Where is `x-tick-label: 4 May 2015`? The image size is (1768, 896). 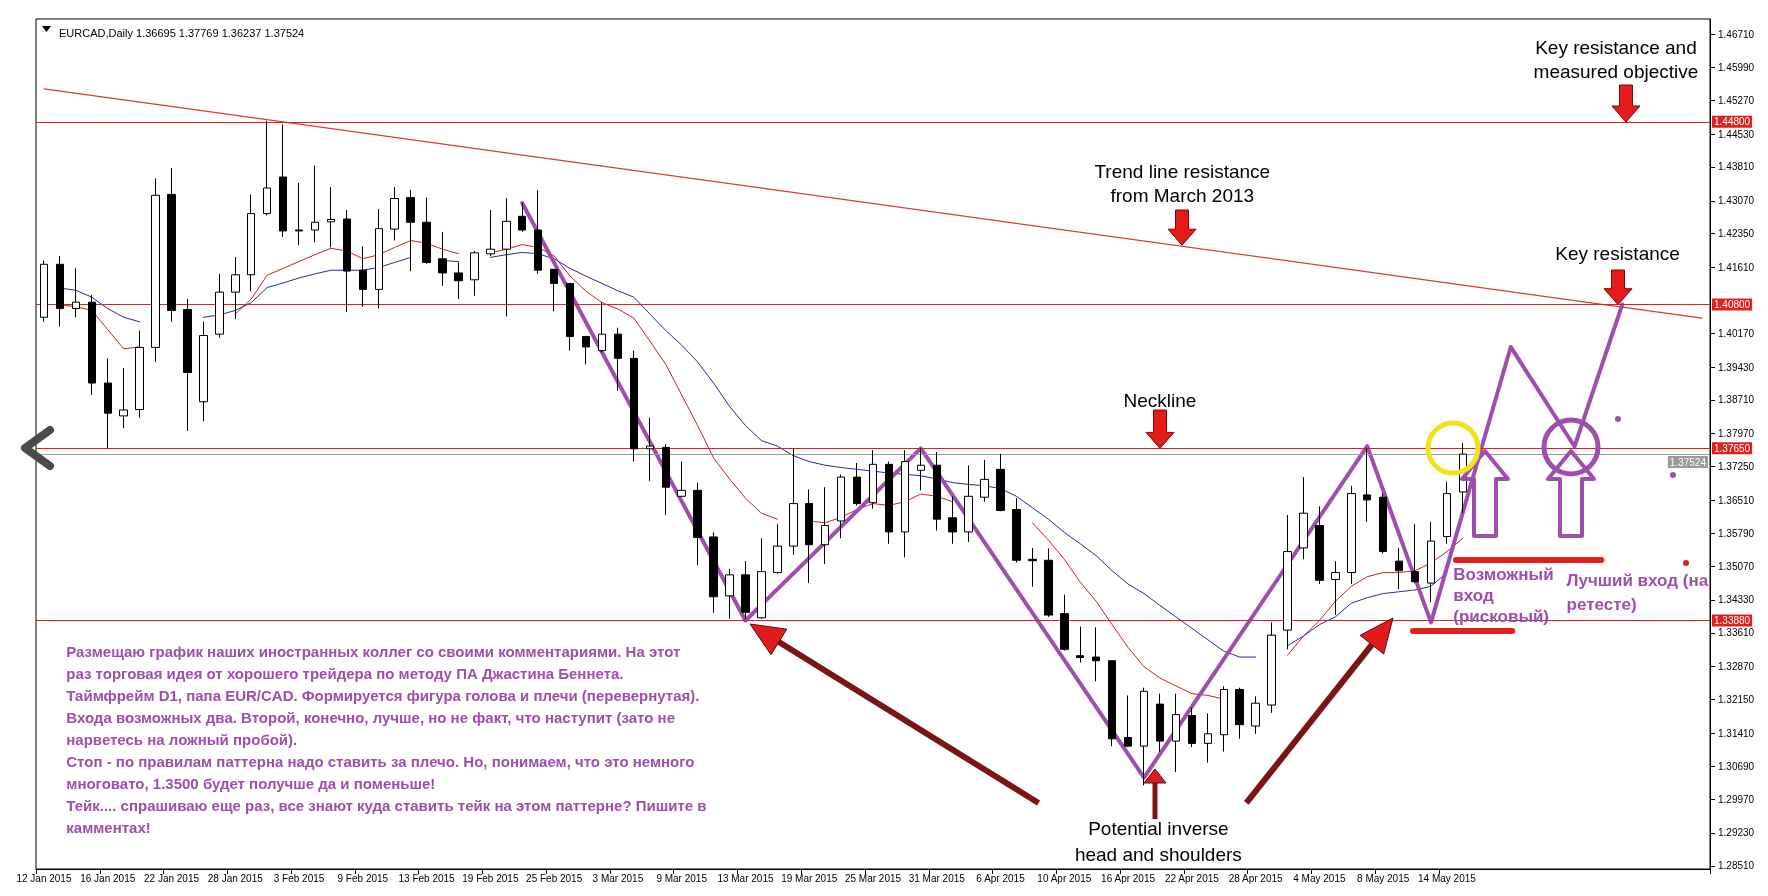 x-tick-label: 4 May 2015 is located at coordinates (1319, 878).